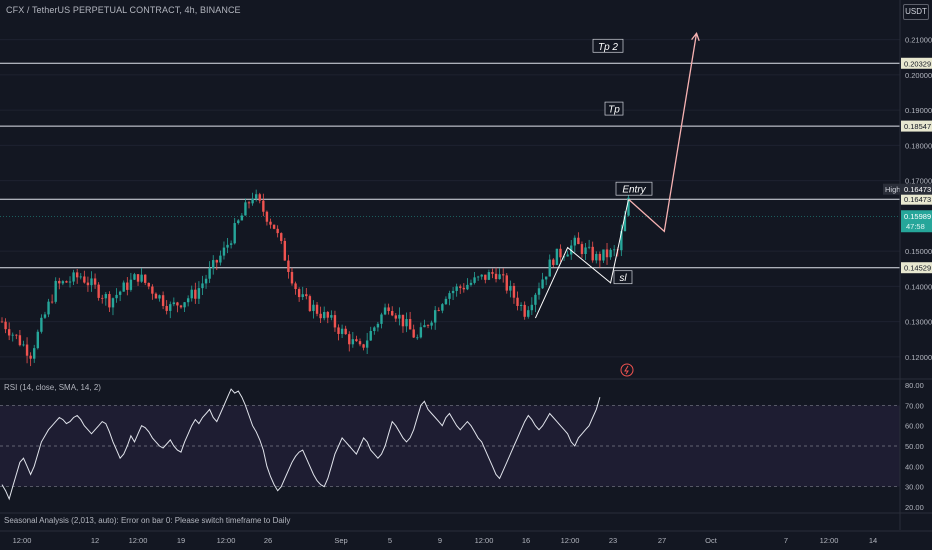  What do you see at coordinates (301, 444) in the screenshot?
I see `rsi-line` at bounding box center [301, 444].